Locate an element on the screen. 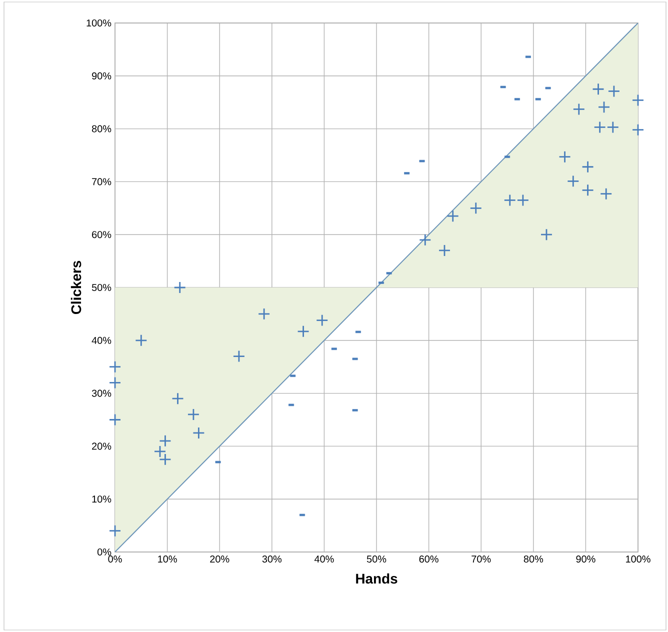 This screenshot has width=668, height=632. y-tick-label: 50% is located at coordinates (102, 288).